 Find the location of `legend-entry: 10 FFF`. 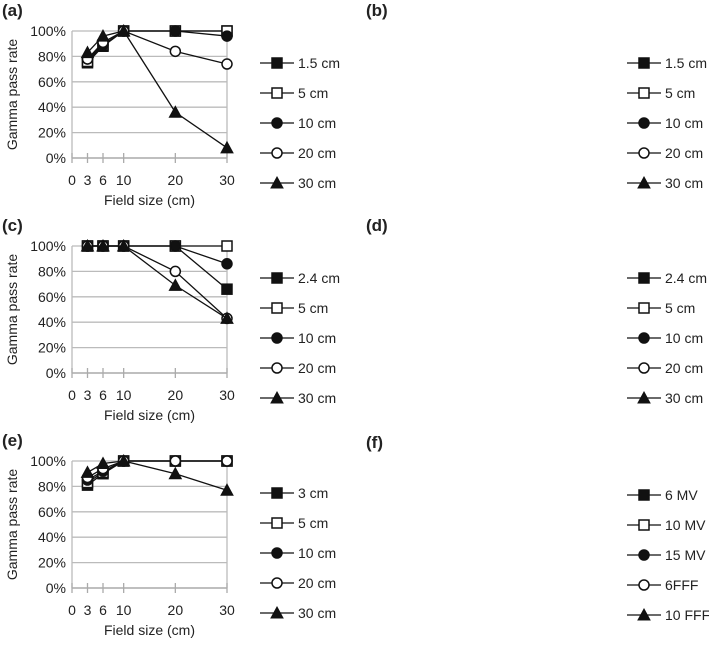

legend-entry: 10 FFF is located at coordinates (668, 615).